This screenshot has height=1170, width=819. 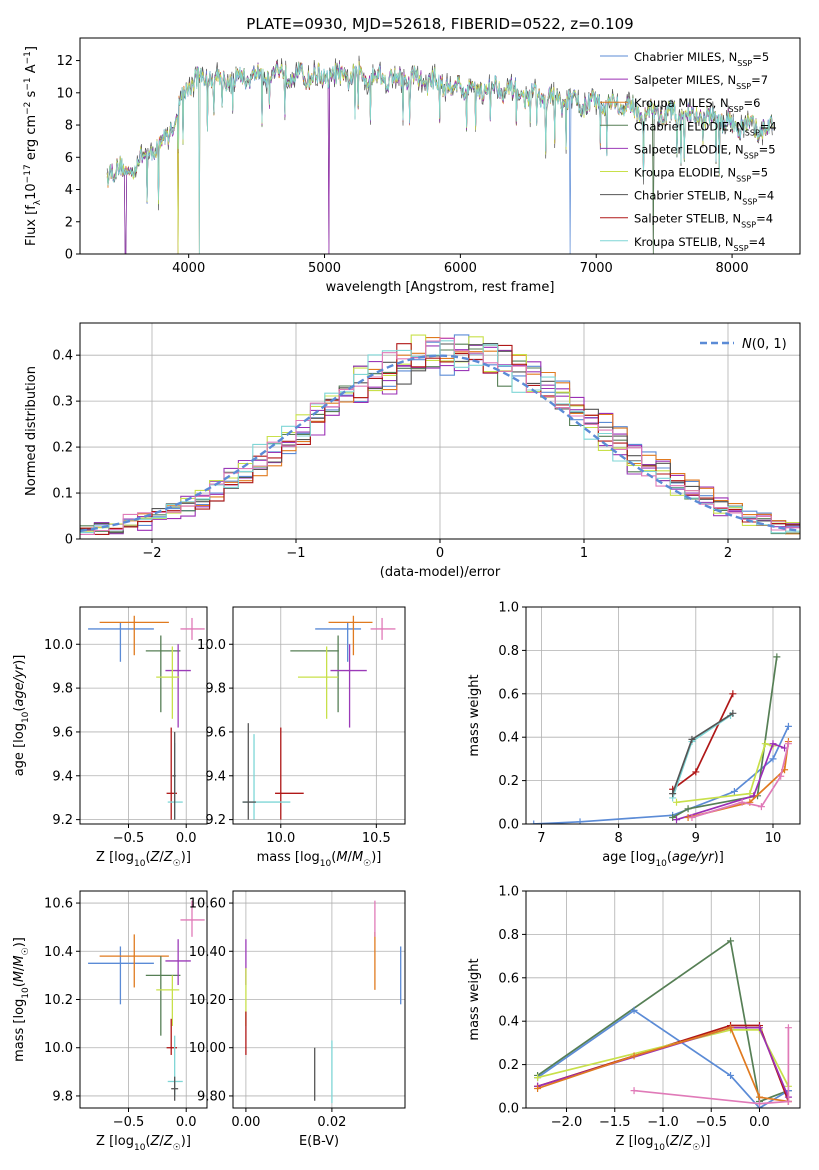 What do you see at coordinates (376, 838) in the screenshot?
I see `x-tick-label: 10.5` at bounding box center [376, 838].